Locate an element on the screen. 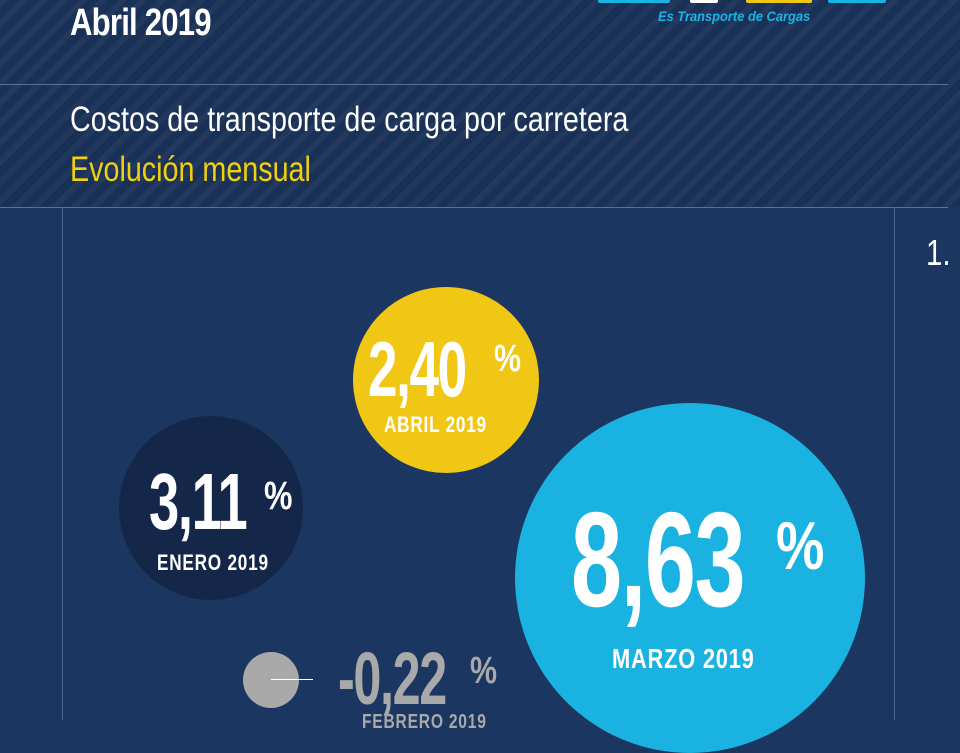 The width and height of the screenshot is (960, 753). brand-logo is located at coordinates (743, 2).